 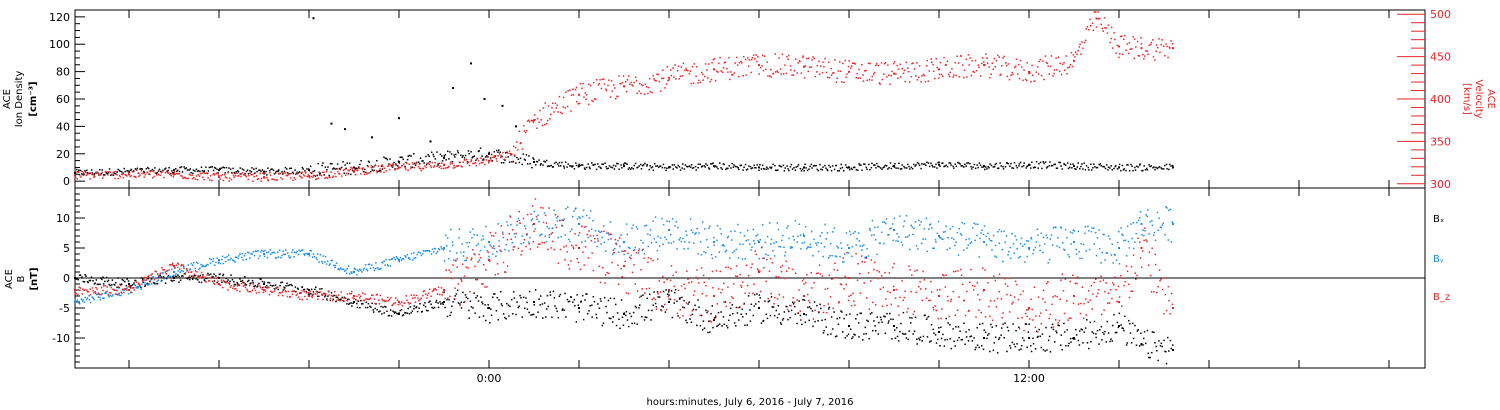 I want to click on top-left-tick-label: 60, so click(x=63, y=99).